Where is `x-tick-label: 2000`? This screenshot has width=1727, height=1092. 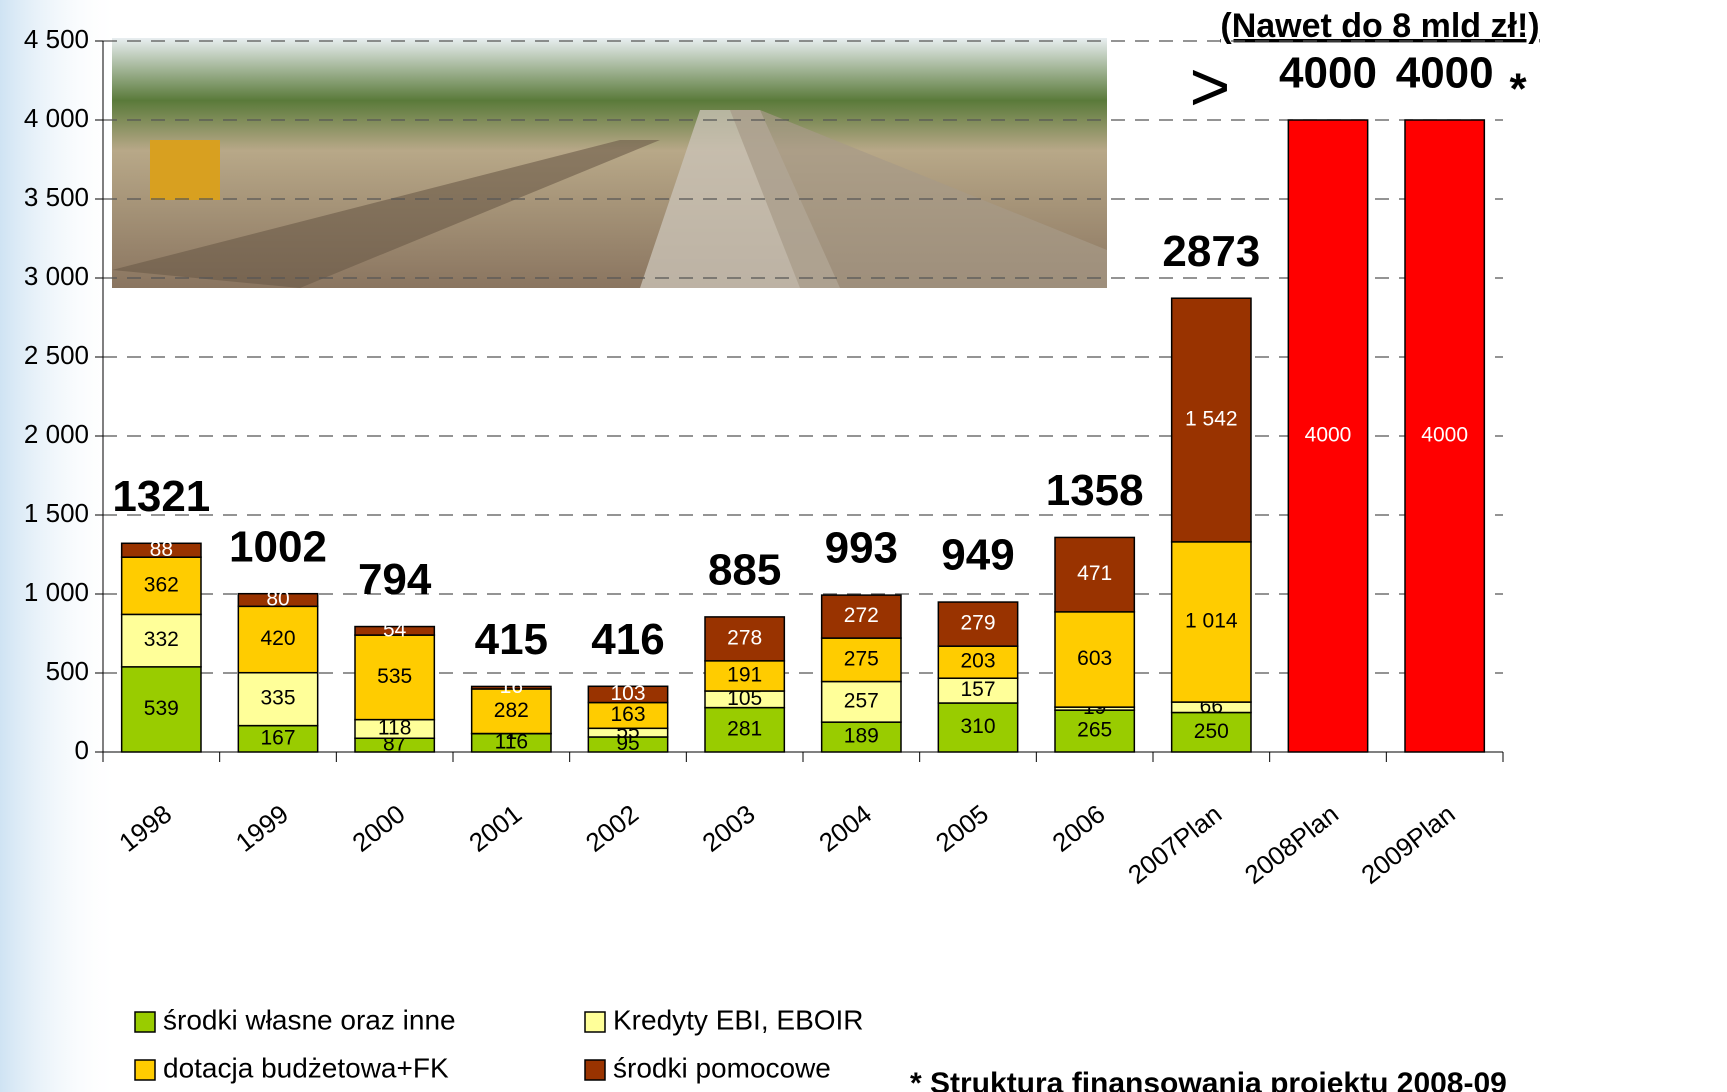
x-tick-label: 2000 is located at coordinates (379, 828).